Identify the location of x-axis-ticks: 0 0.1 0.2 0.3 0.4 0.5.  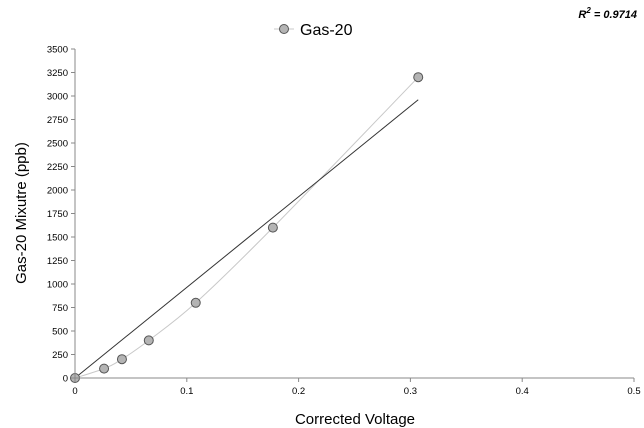
(356, 387).